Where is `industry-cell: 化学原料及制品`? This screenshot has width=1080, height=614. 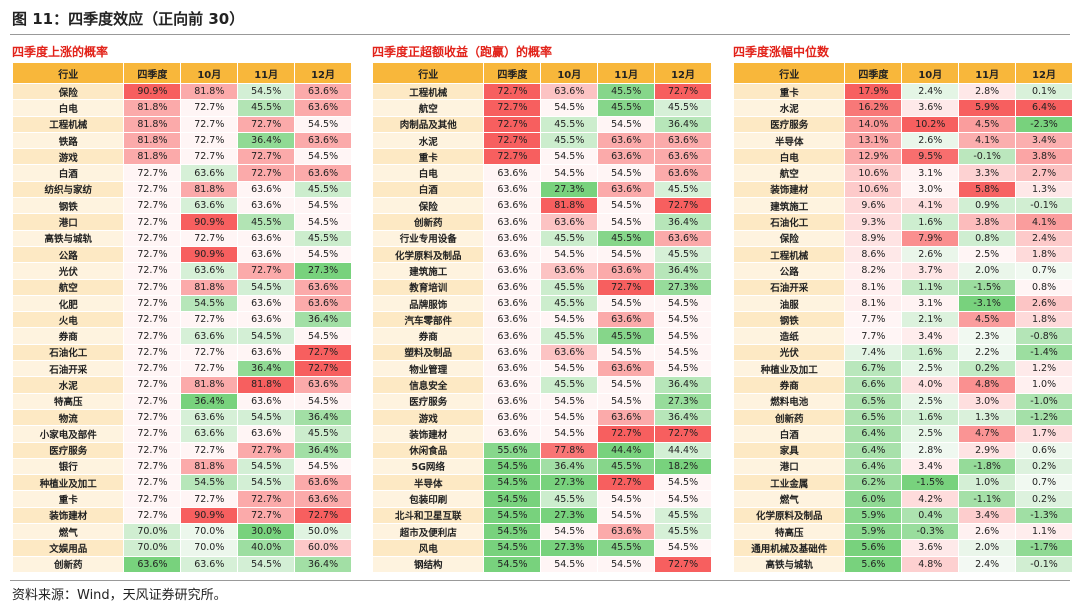
industry-cell: 化学原料及制品 is located at coordinates (789, 515).